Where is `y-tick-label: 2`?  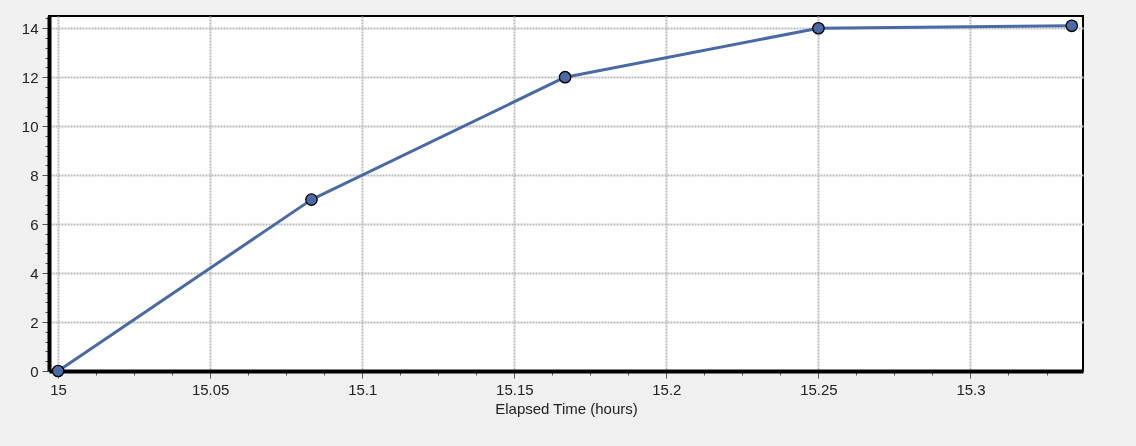 y-tick-label: 2 is located at coordinates (34, 322).